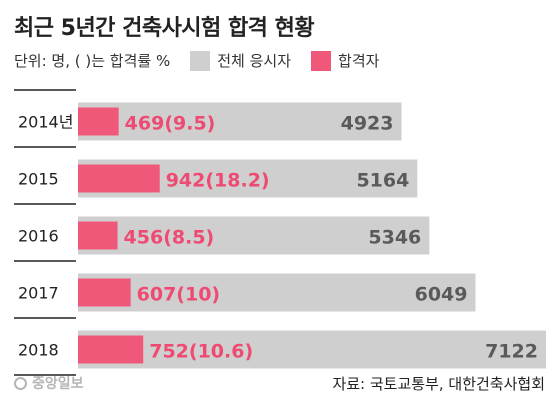 The height and width of the screenshot is (413, 559). I want to click on chart-title: 최근 5년간 건축사시험 합격 현황, so click(164, 28).